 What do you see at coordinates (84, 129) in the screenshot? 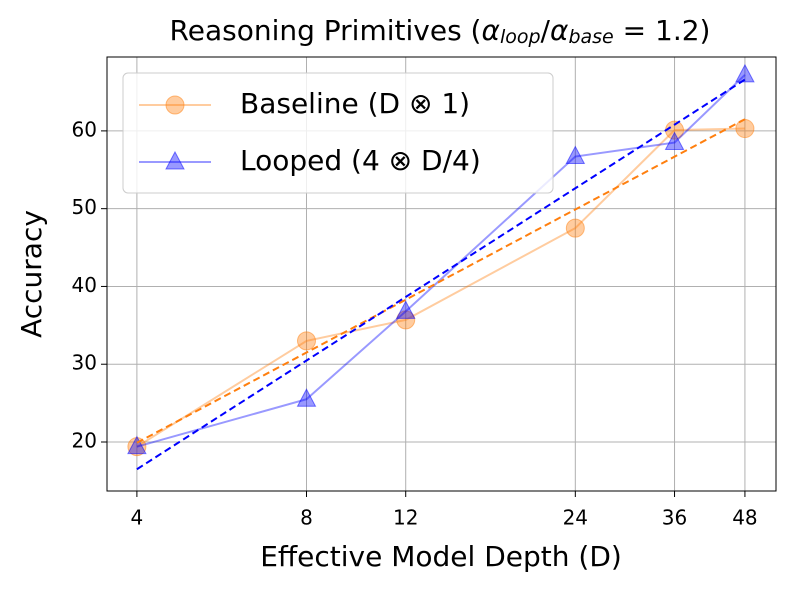
I see `y-tick-label: 60` at bounding box center [84, 129].